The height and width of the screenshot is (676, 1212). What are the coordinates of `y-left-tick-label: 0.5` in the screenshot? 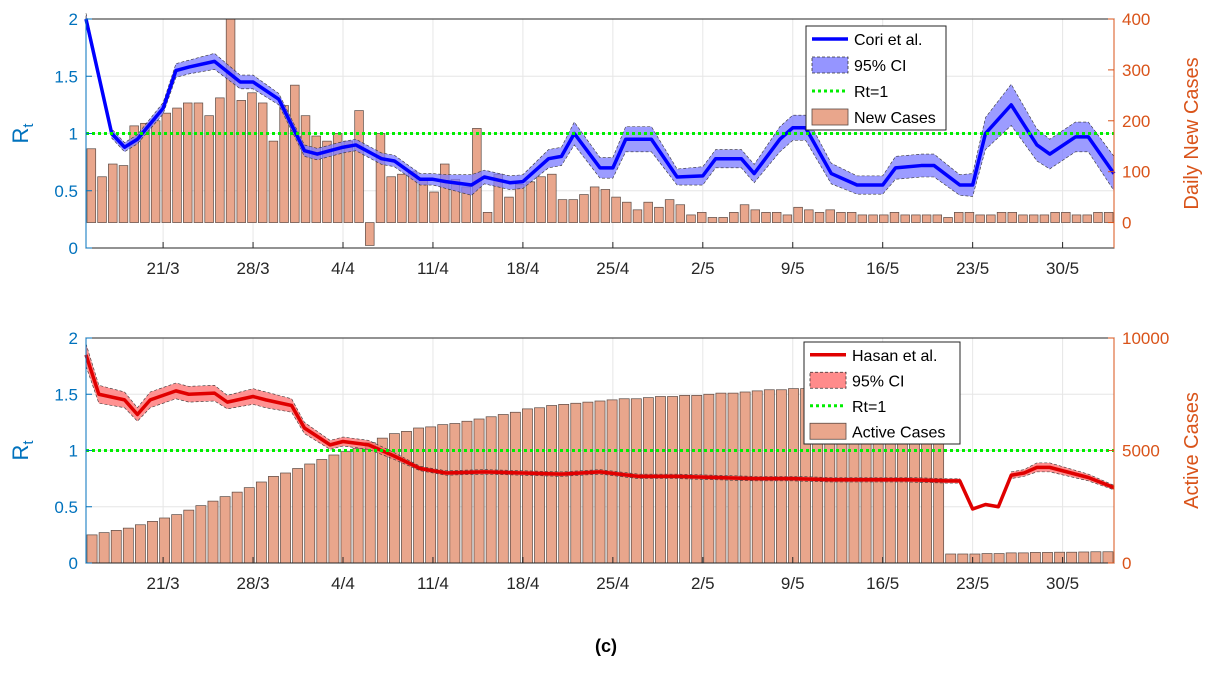 It's located at (66, 507).